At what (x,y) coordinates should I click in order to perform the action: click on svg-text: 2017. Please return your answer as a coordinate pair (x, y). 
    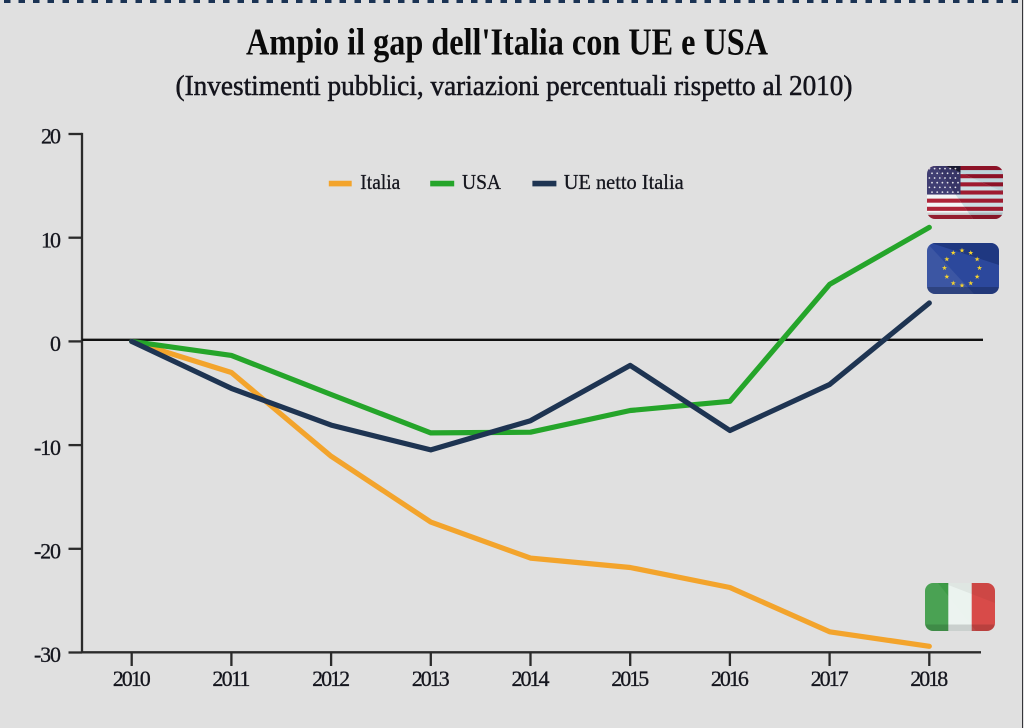
    Looking at the image, I should click on (830, 678).